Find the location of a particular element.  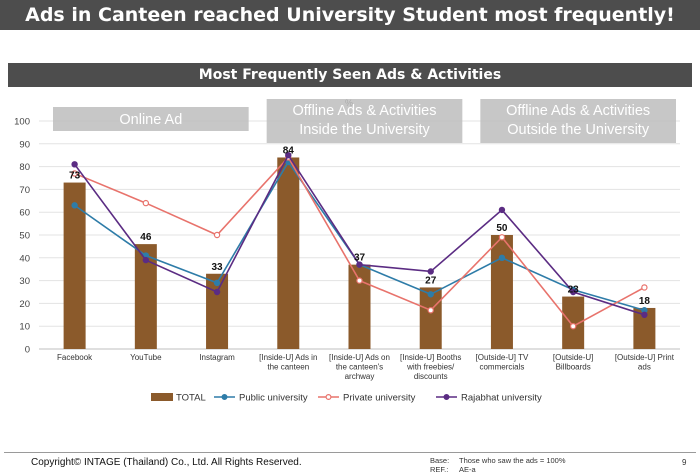

x-tick-label: [Inside-U] Ads in is located at coordinates (288, 357).